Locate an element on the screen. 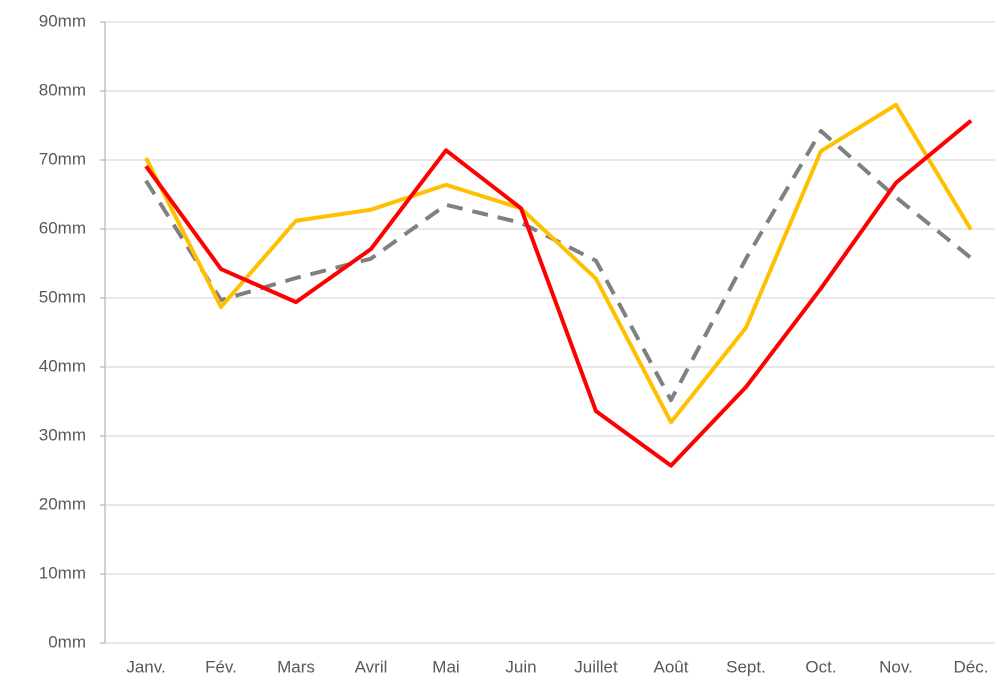  y-tick-label: 70mm is located at coordinates (62, 158).